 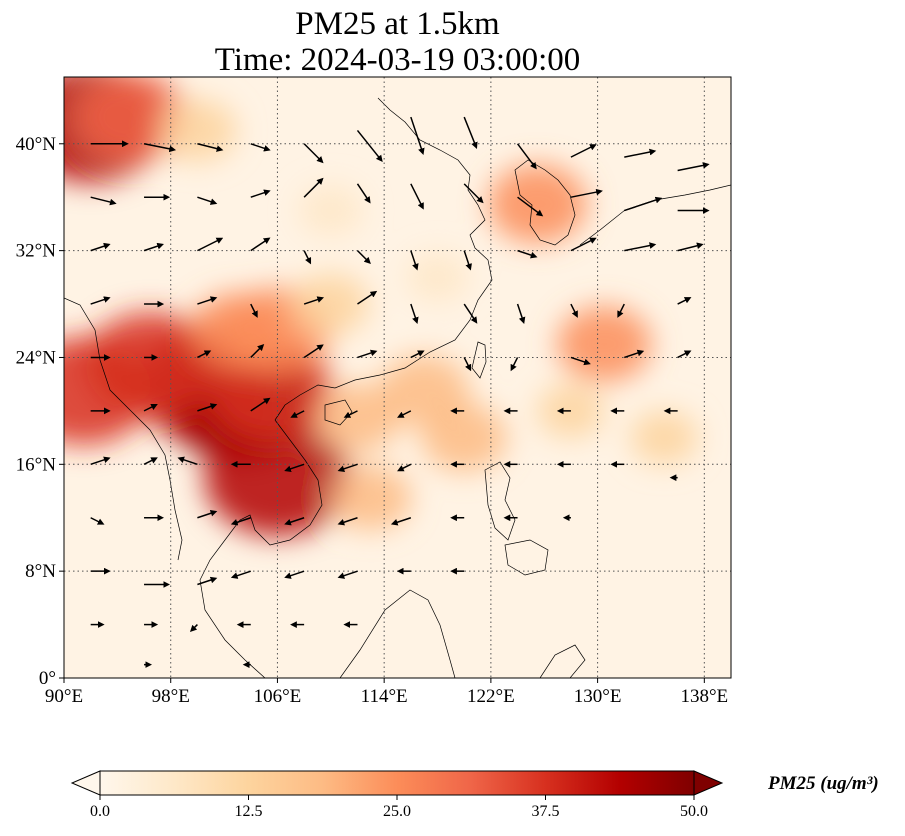 I want to click on coastline-borneo, so click(x=397, y=633).